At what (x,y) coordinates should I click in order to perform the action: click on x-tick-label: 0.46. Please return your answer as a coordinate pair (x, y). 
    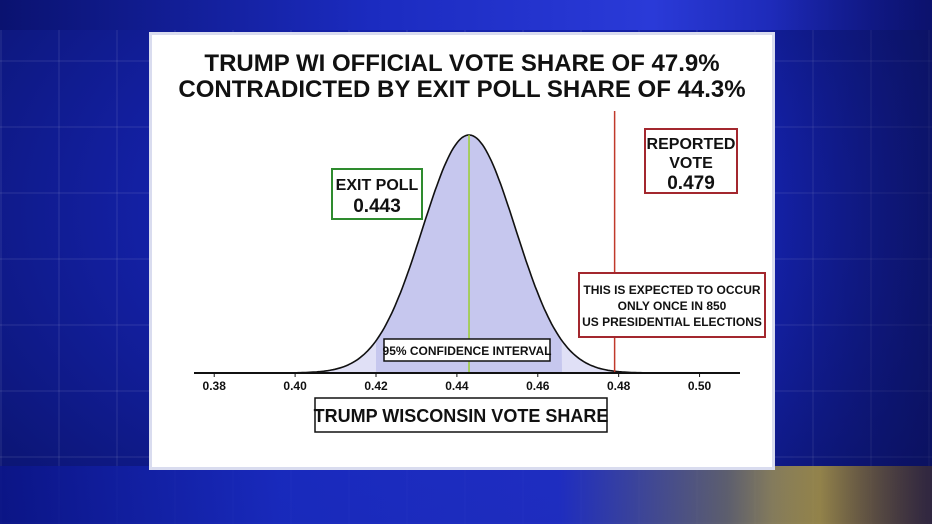
    Looking at the image, I should click on (538, 386).